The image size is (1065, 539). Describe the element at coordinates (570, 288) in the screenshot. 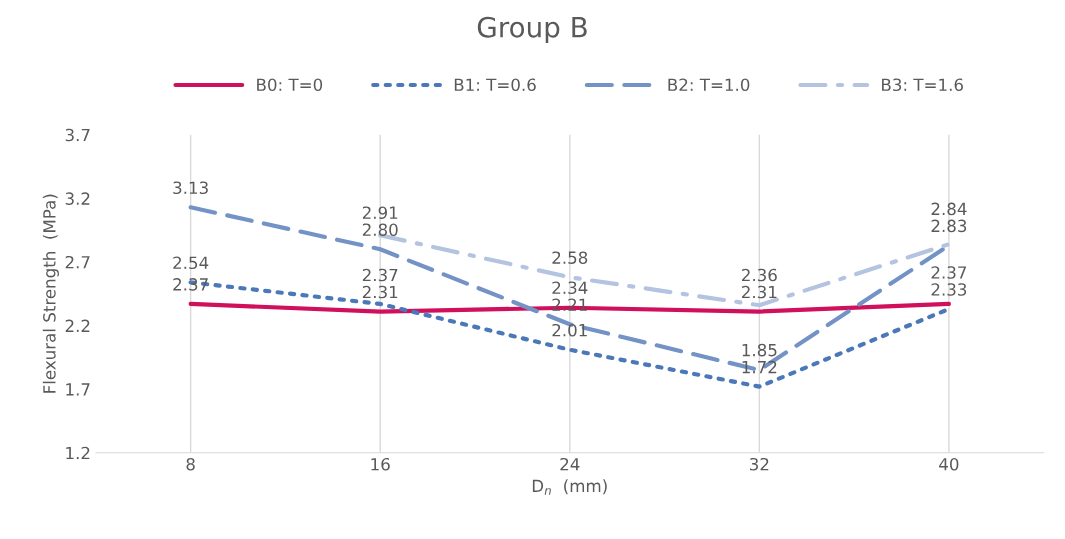

I see `data-label: 2.34` at that location.